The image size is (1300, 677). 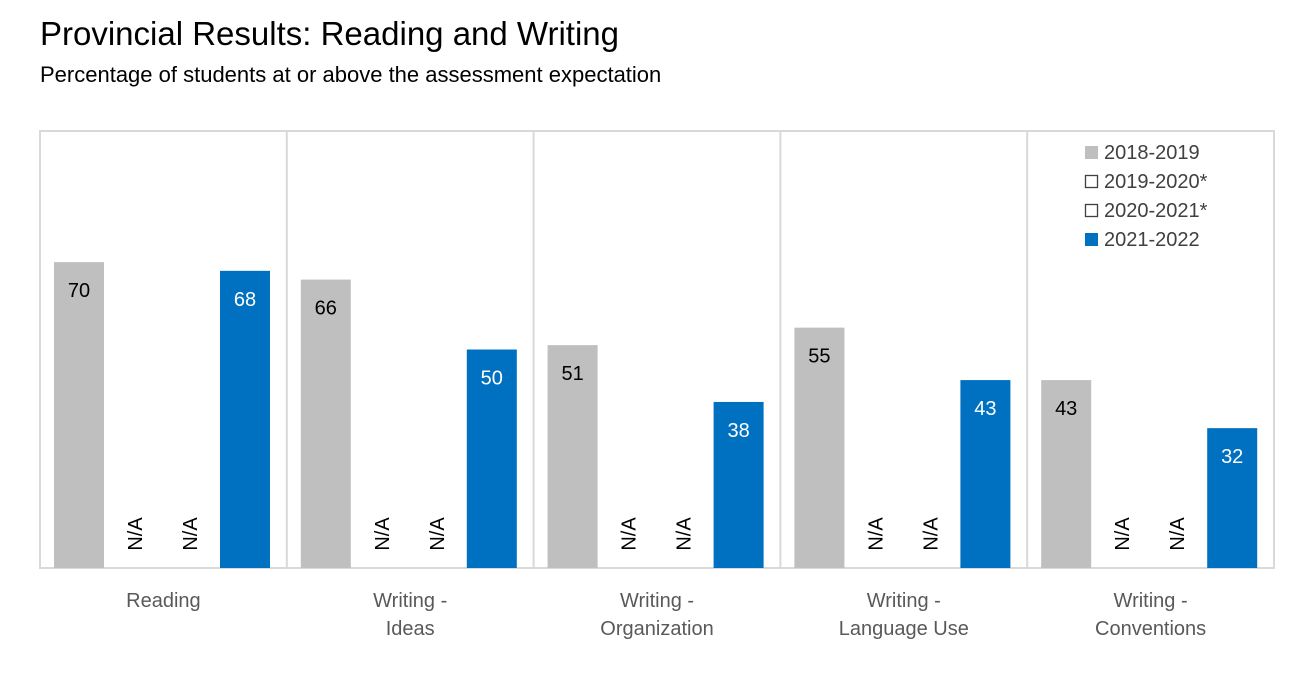 I want to click on data-label: 38, so click(x=738, y=431).